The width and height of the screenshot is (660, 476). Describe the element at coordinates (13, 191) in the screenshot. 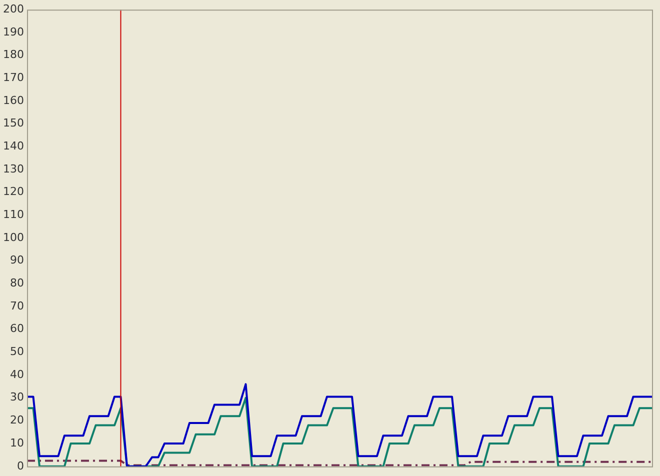

I see `y-tick-label: 120` at that location.